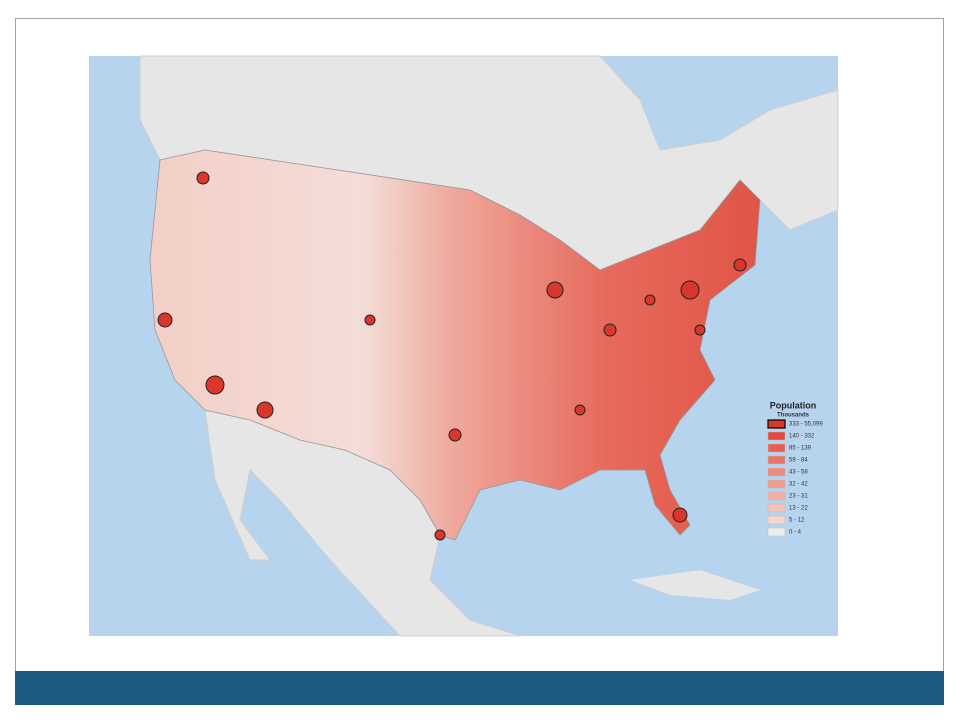 The height and width of the screenshot is (720, 960). What do you see at coordinates (800, 449) in the screenshot?
I see `legend-label: 85 - 139` at bounding box center [800, 449].